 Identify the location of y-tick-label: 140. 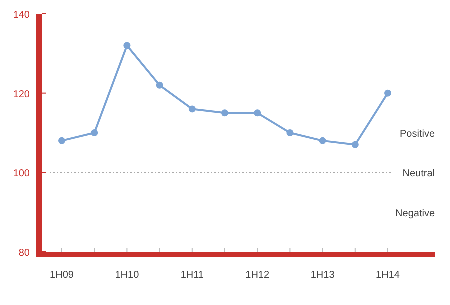
(21, 15).